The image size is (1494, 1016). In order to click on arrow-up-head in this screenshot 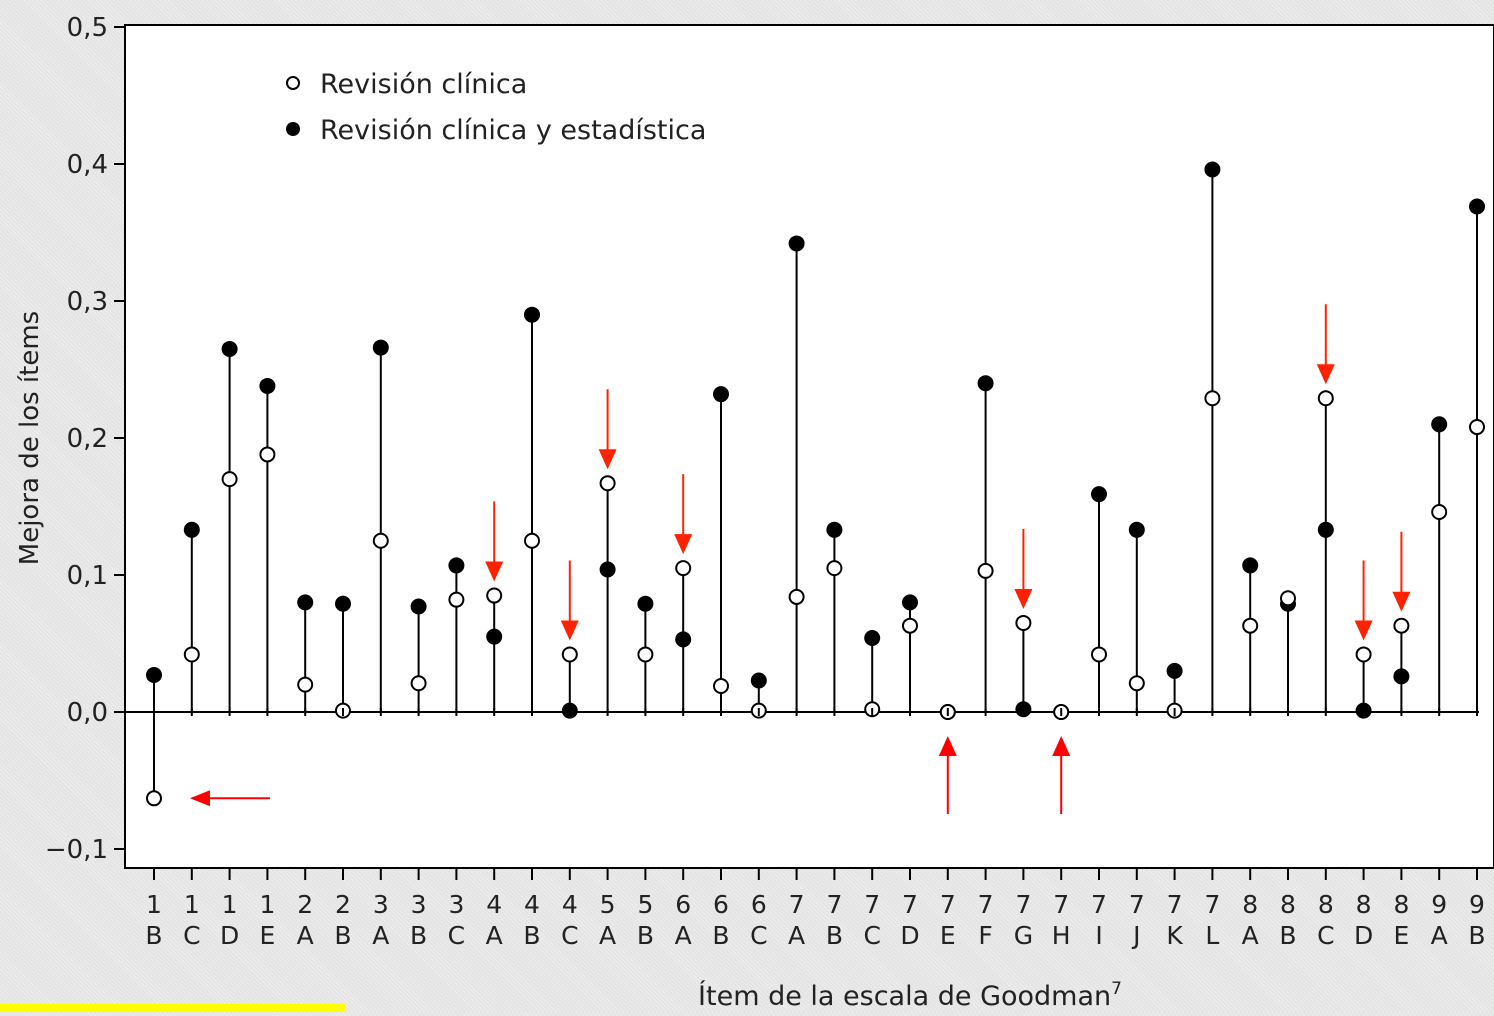, I will do `click(1061, 746)`.